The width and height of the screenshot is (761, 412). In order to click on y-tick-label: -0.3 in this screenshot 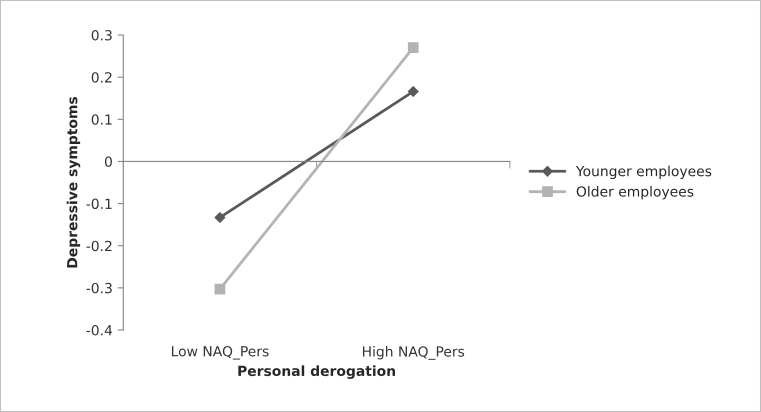, I will do `click(99, 288)`.